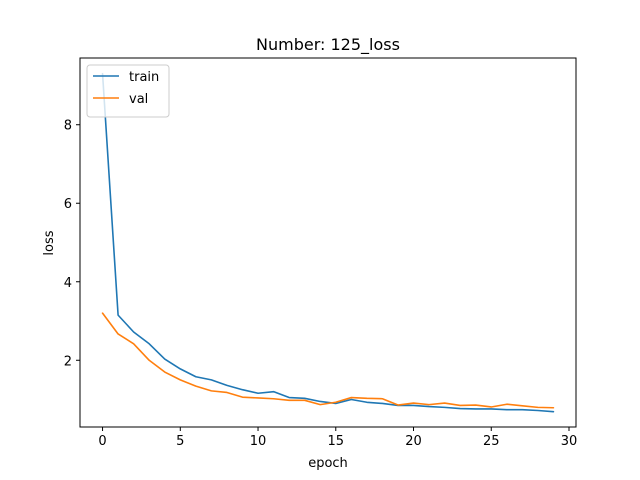  Describe the element at coordinates (569, 441) in the screenshot. I see `x-tick-label: 30` at that location.